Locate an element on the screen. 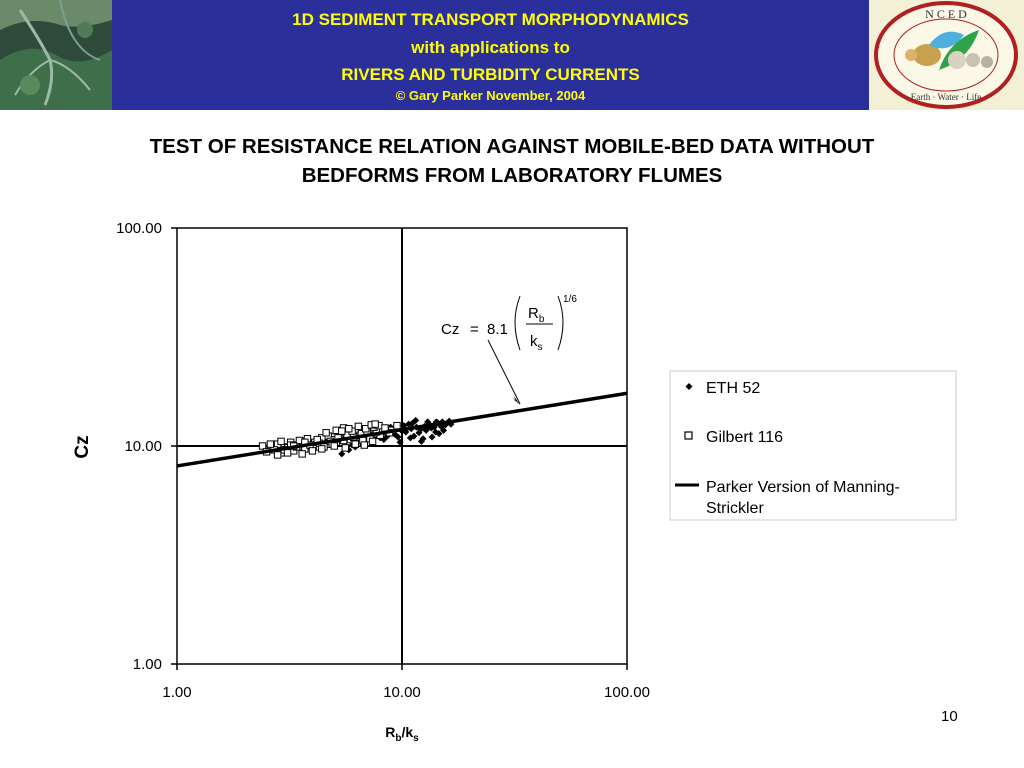 The image size is (1024, 768). eq-num: R is located at coordinates (533, 313).